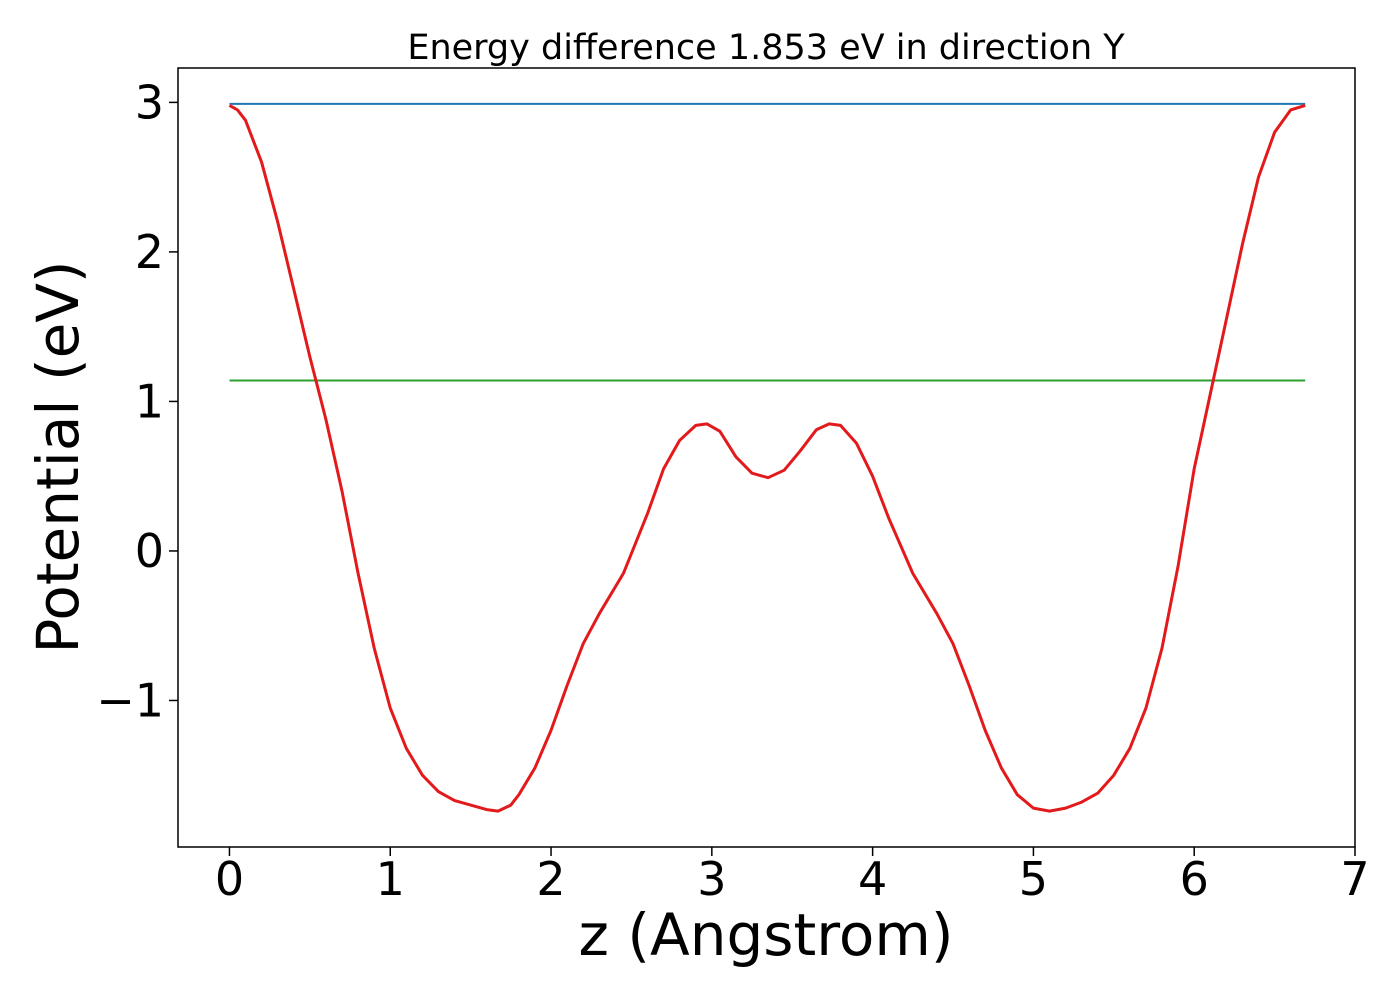 This screenshot has height=1000, width=1400. I want to click on x-tick-label: 7, so click(1354, 879).